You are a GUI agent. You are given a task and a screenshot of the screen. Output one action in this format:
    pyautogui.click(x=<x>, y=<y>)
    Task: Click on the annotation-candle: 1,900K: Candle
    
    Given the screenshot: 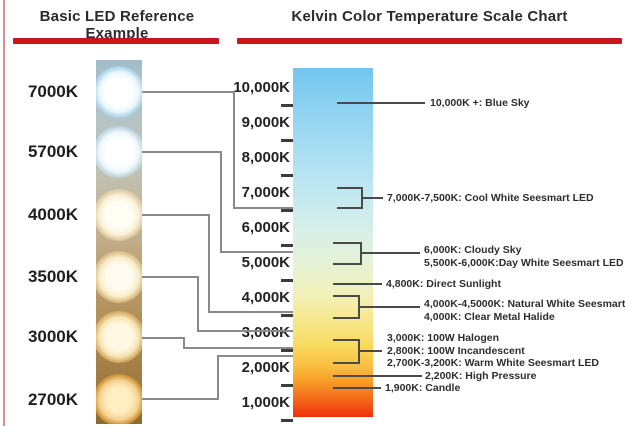 What is the action you would take?
    pyautogui.click(x=423, y=388)
    